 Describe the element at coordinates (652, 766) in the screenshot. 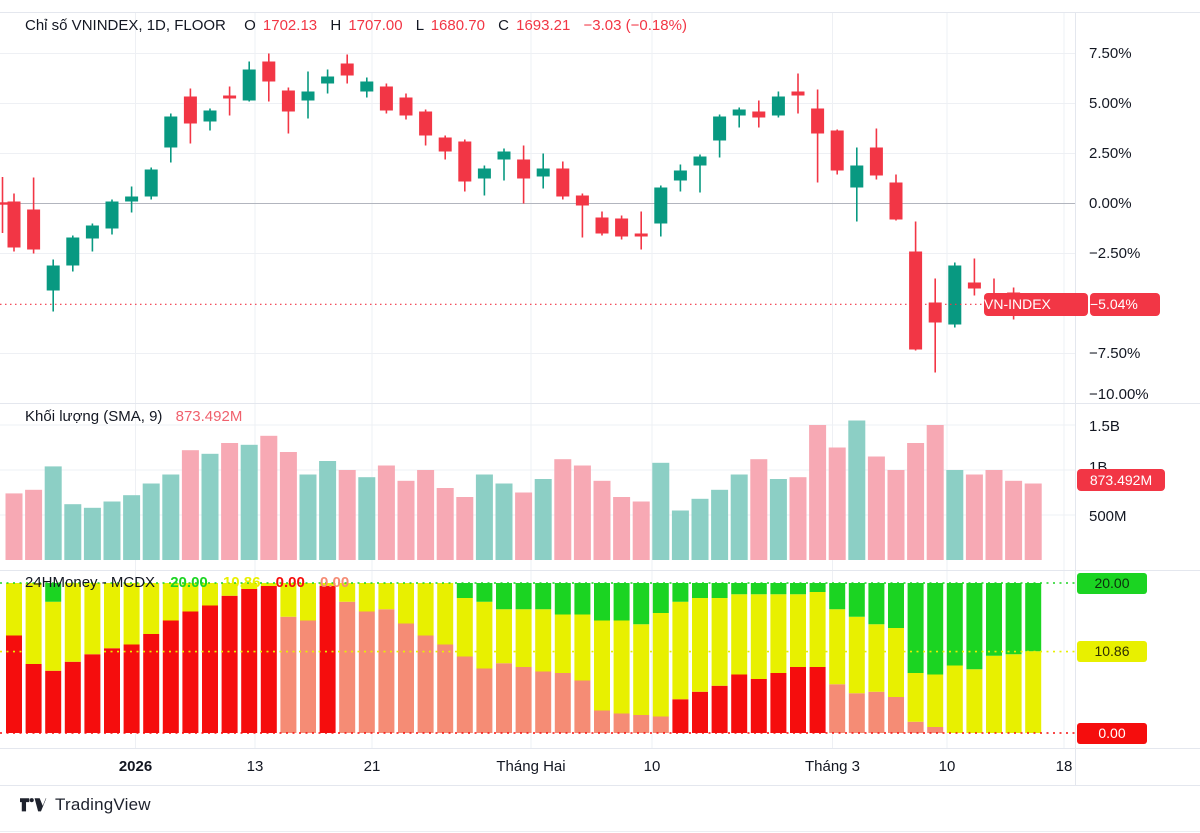

I see `time-axis-label: 10` at that location.